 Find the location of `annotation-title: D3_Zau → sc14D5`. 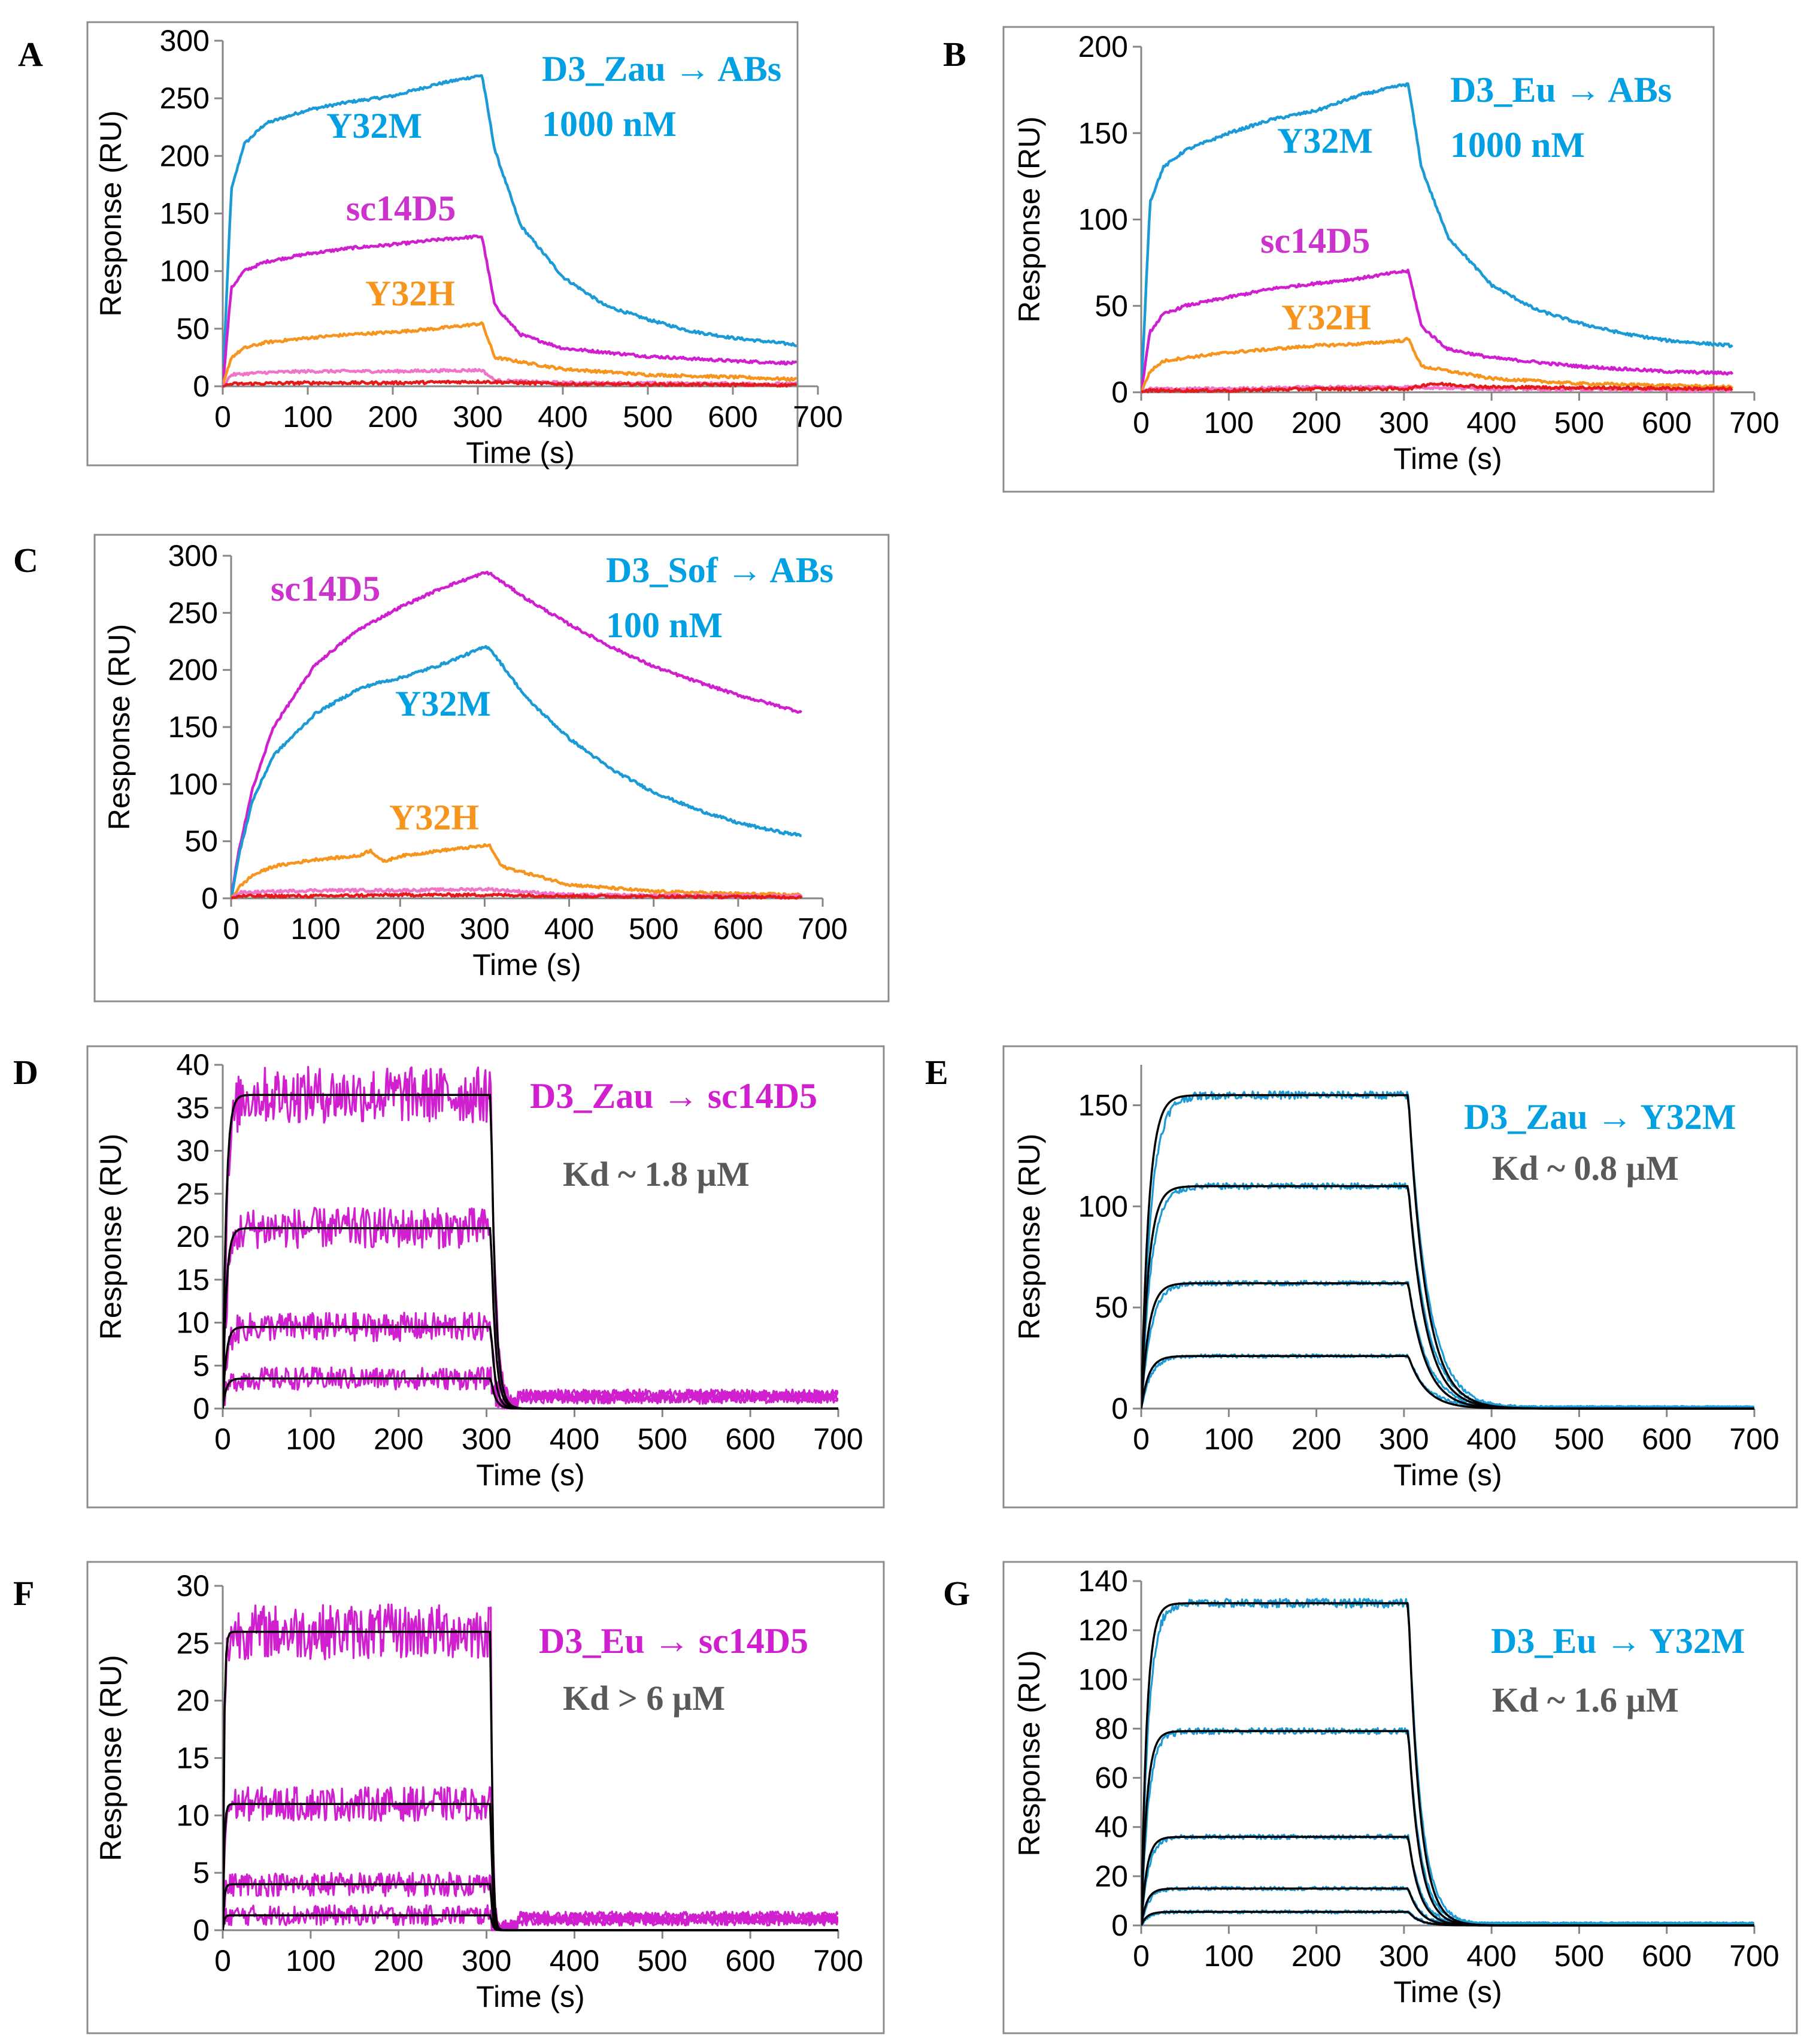

annotation-title: D3_Zau → sc14D5 is located at coordinates (673, 1096).